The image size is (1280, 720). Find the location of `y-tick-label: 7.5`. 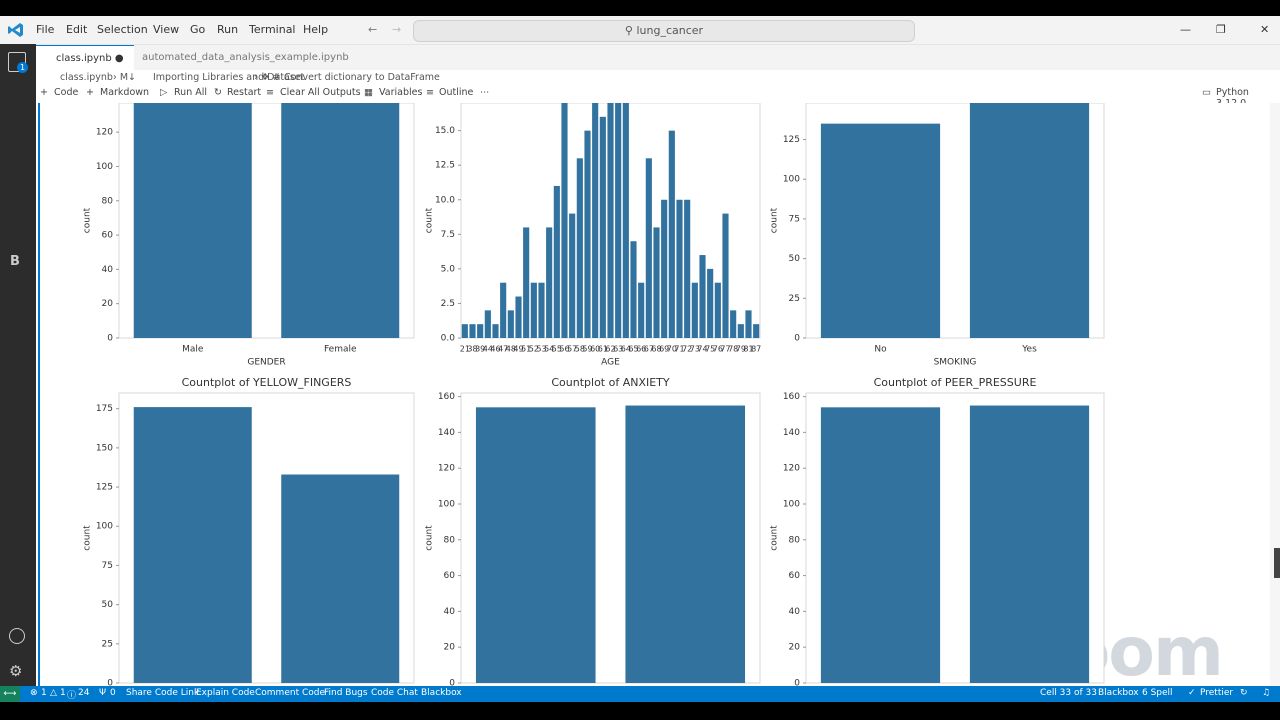

y-tick-label: 7.5 is located at coordinates (448, 235).